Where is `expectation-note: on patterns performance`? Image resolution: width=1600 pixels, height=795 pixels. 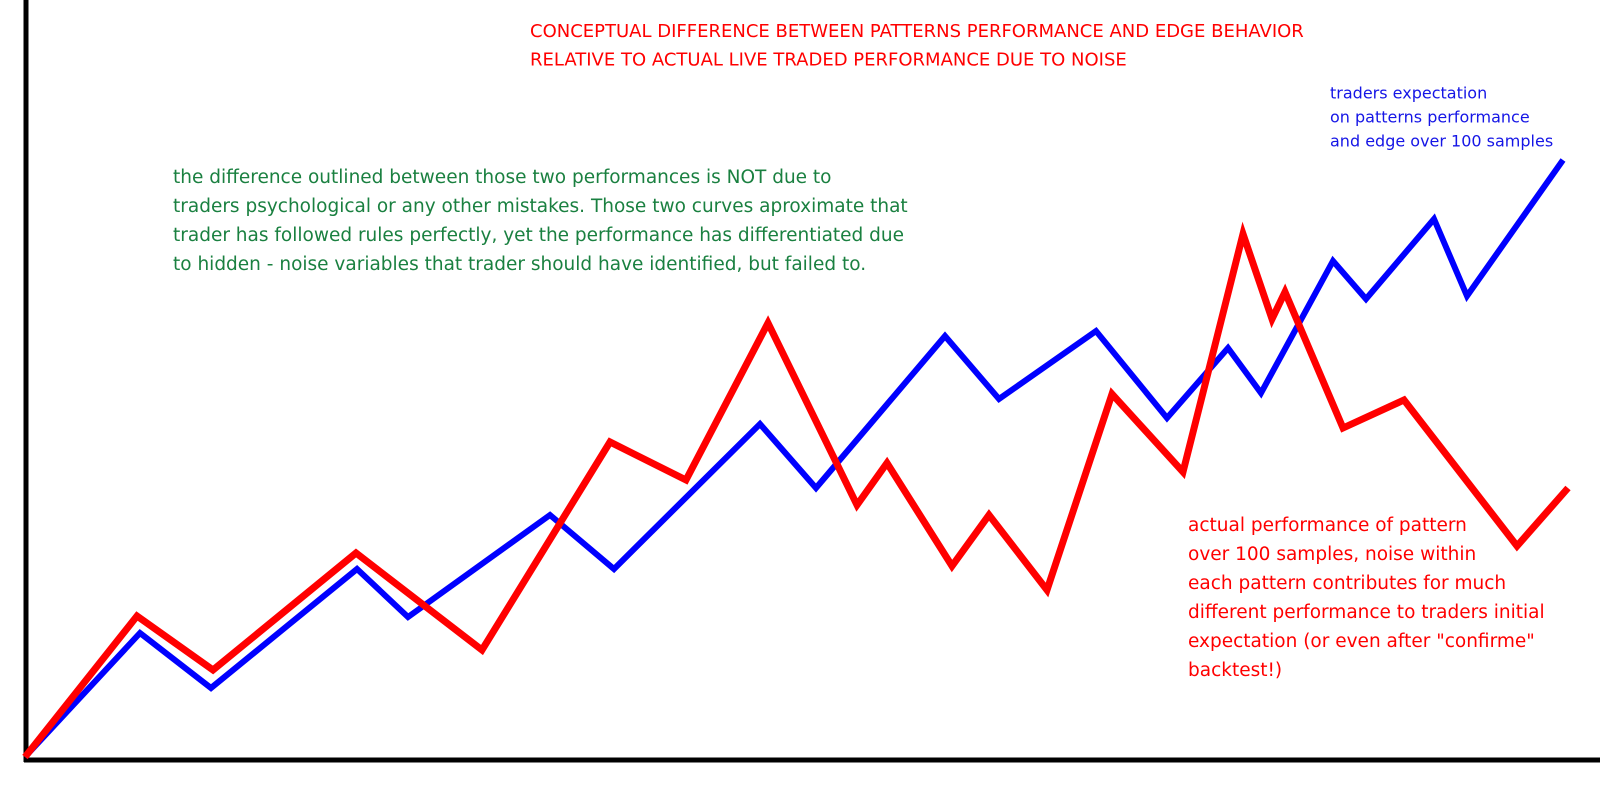 expectation-note: on patterns performance is located at coordinates (1430, 117).